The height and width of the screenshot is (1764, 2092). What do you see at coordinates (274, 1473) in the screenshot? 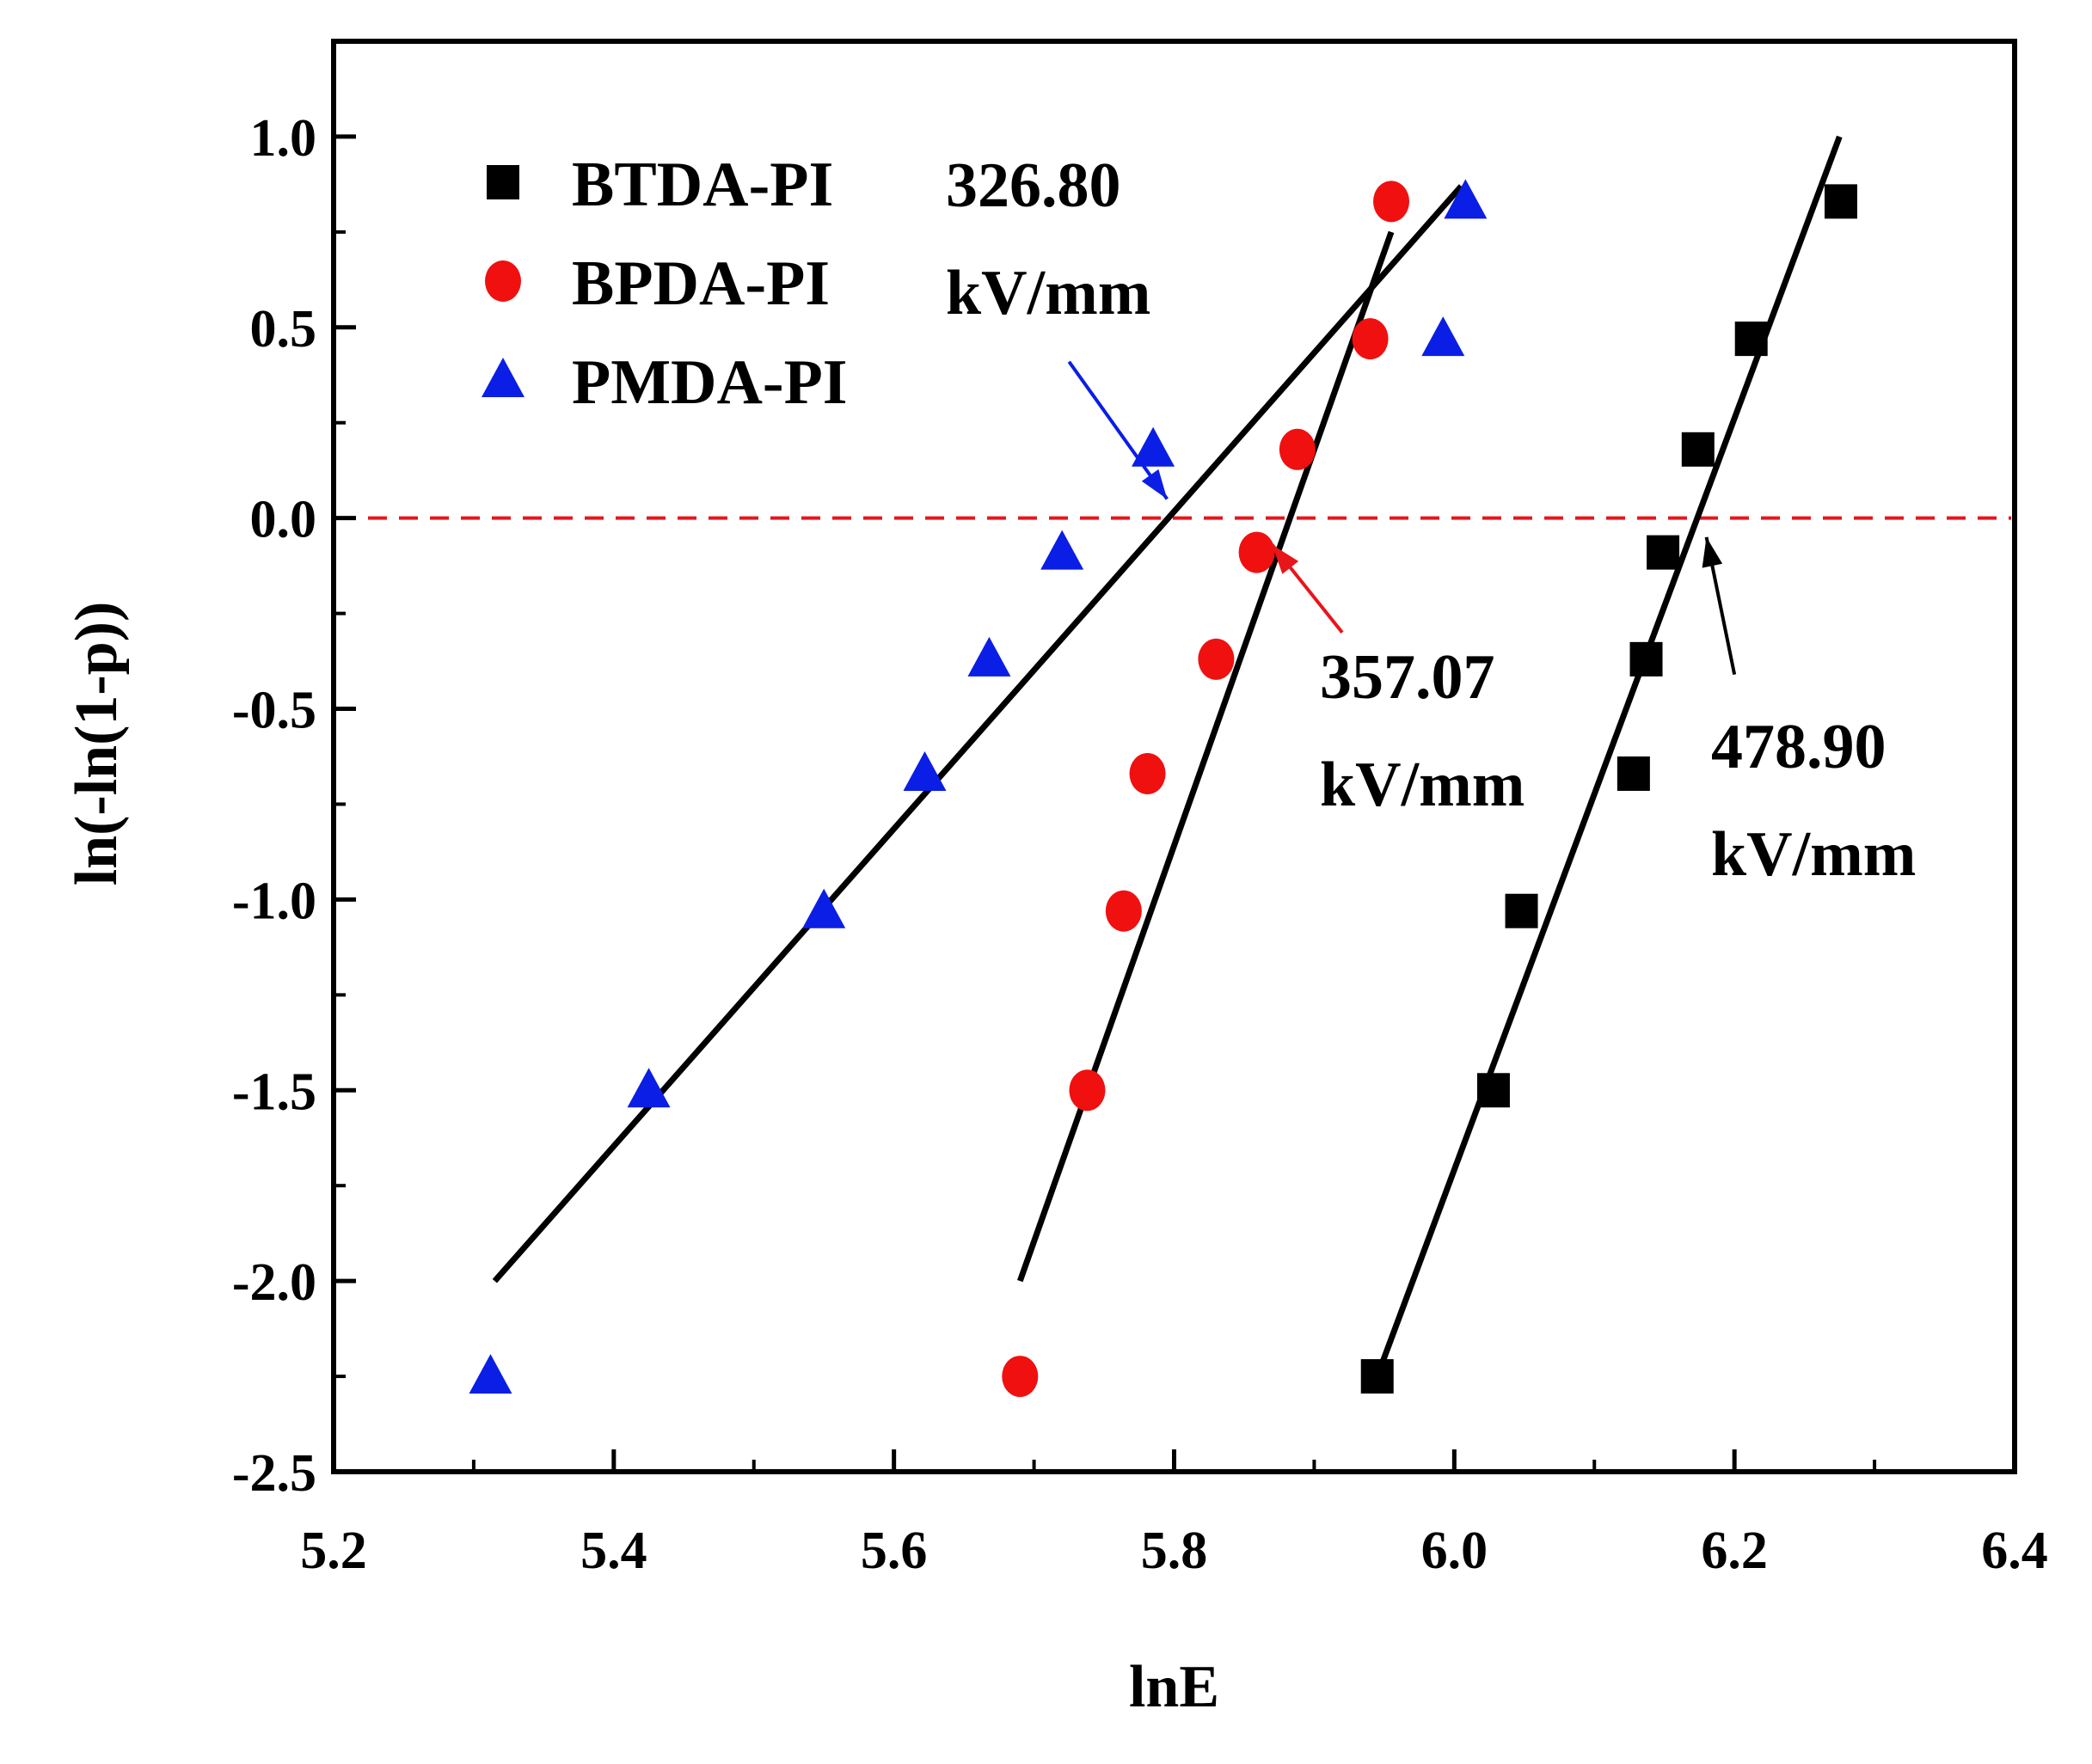
I see `y-tick-label: -2.5` at bounding box center [274, 1473].